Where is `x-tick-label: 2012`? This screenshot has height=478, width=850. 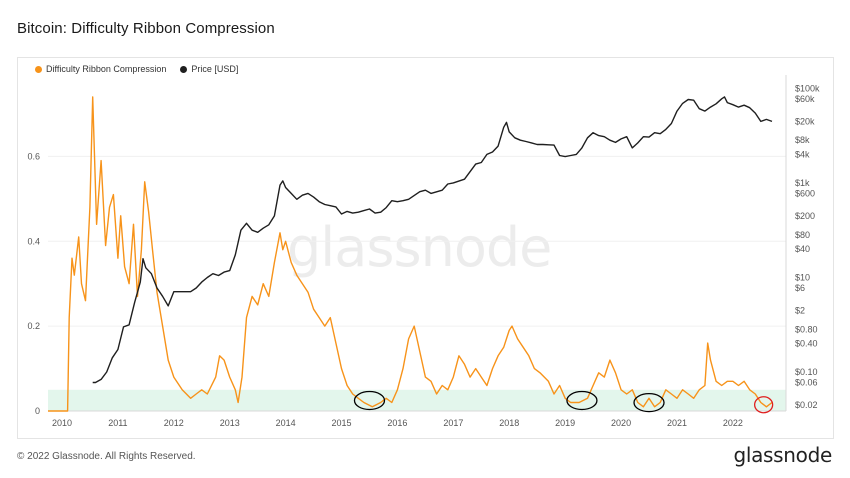 x-tick-label: 2012 is located at coordinates (174, 423).